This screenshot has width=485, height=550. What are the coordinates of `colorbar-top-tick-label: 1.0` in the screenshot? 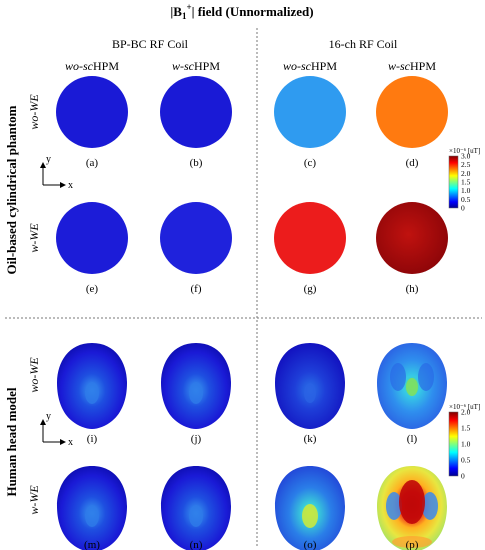 It's located at (466, 190).